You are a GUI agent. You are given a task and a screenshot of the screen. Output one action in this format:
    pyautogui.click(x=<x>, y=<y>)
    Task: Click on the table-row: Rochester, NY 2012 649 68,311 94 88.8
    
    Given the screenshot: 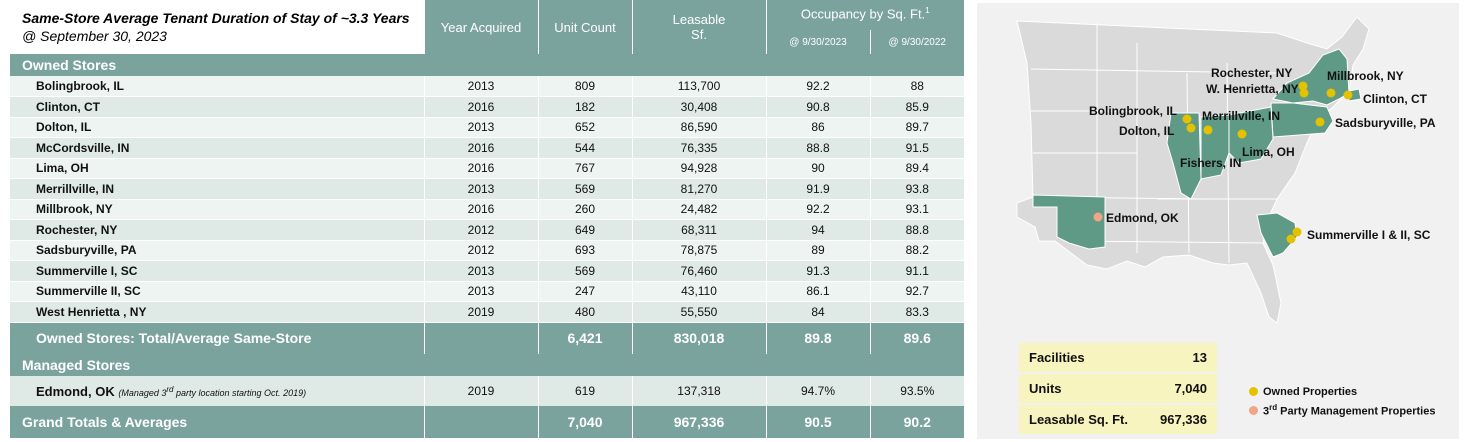 What is the action you would take?
    pyautogui.click(x=487, y=230)
    